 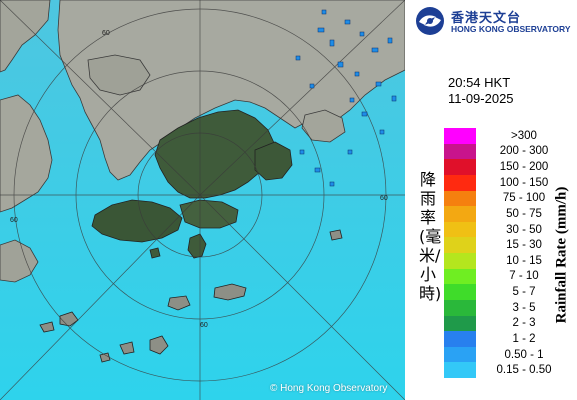 I want to click on legend-row: 15 - 30, so click(x=508, y=245).